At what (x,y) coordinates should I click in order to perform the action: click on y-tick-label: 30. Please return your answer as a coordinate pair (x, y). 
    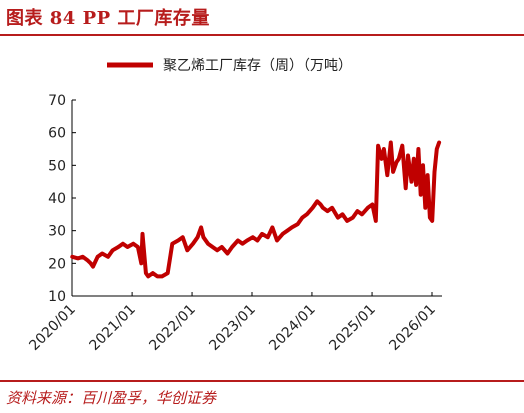
    Looking at the image, I should click on (57, 232).